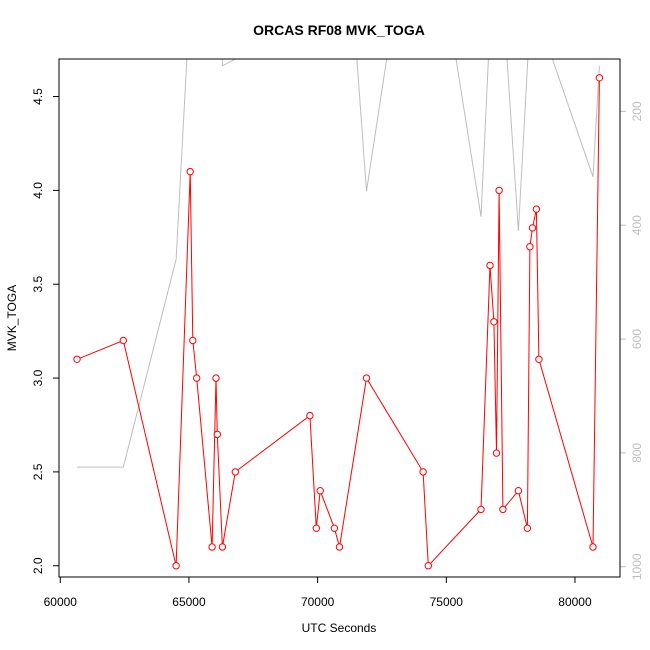  What do you see at coordinates (637, 225) in the screenshot?
I see `right-tick-label: 400` at bounding box center [637, 225].